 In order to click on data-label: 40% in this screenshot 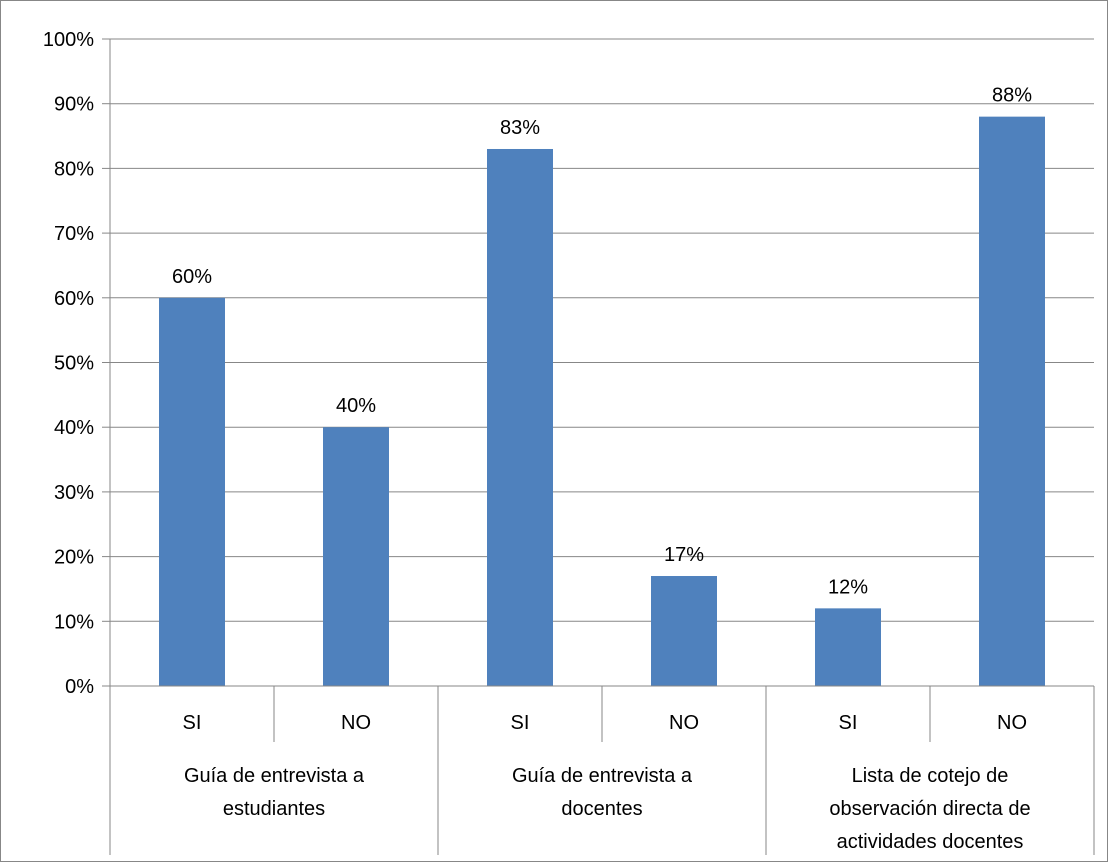, I will do `click(356, 406)`.